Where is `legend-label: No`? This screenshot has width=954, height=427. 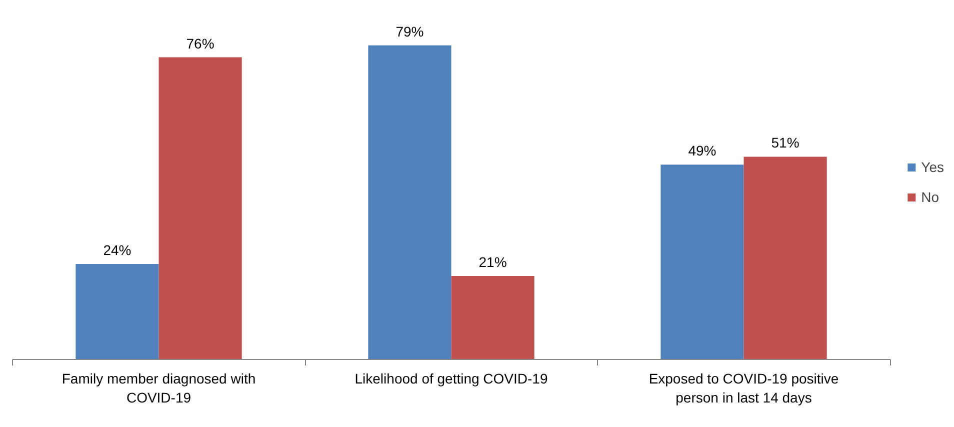
legend-label: No is located at coordinates (930, 196).